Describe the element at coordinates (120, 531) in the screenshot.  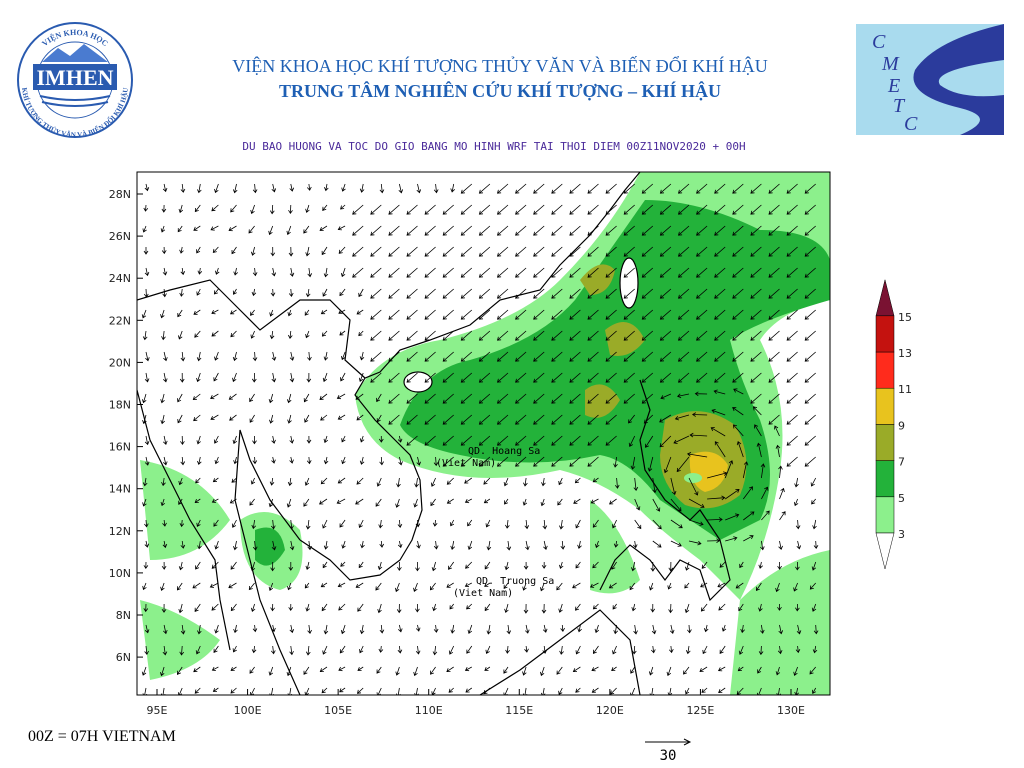
I see `lat-label: 12N` at that location.